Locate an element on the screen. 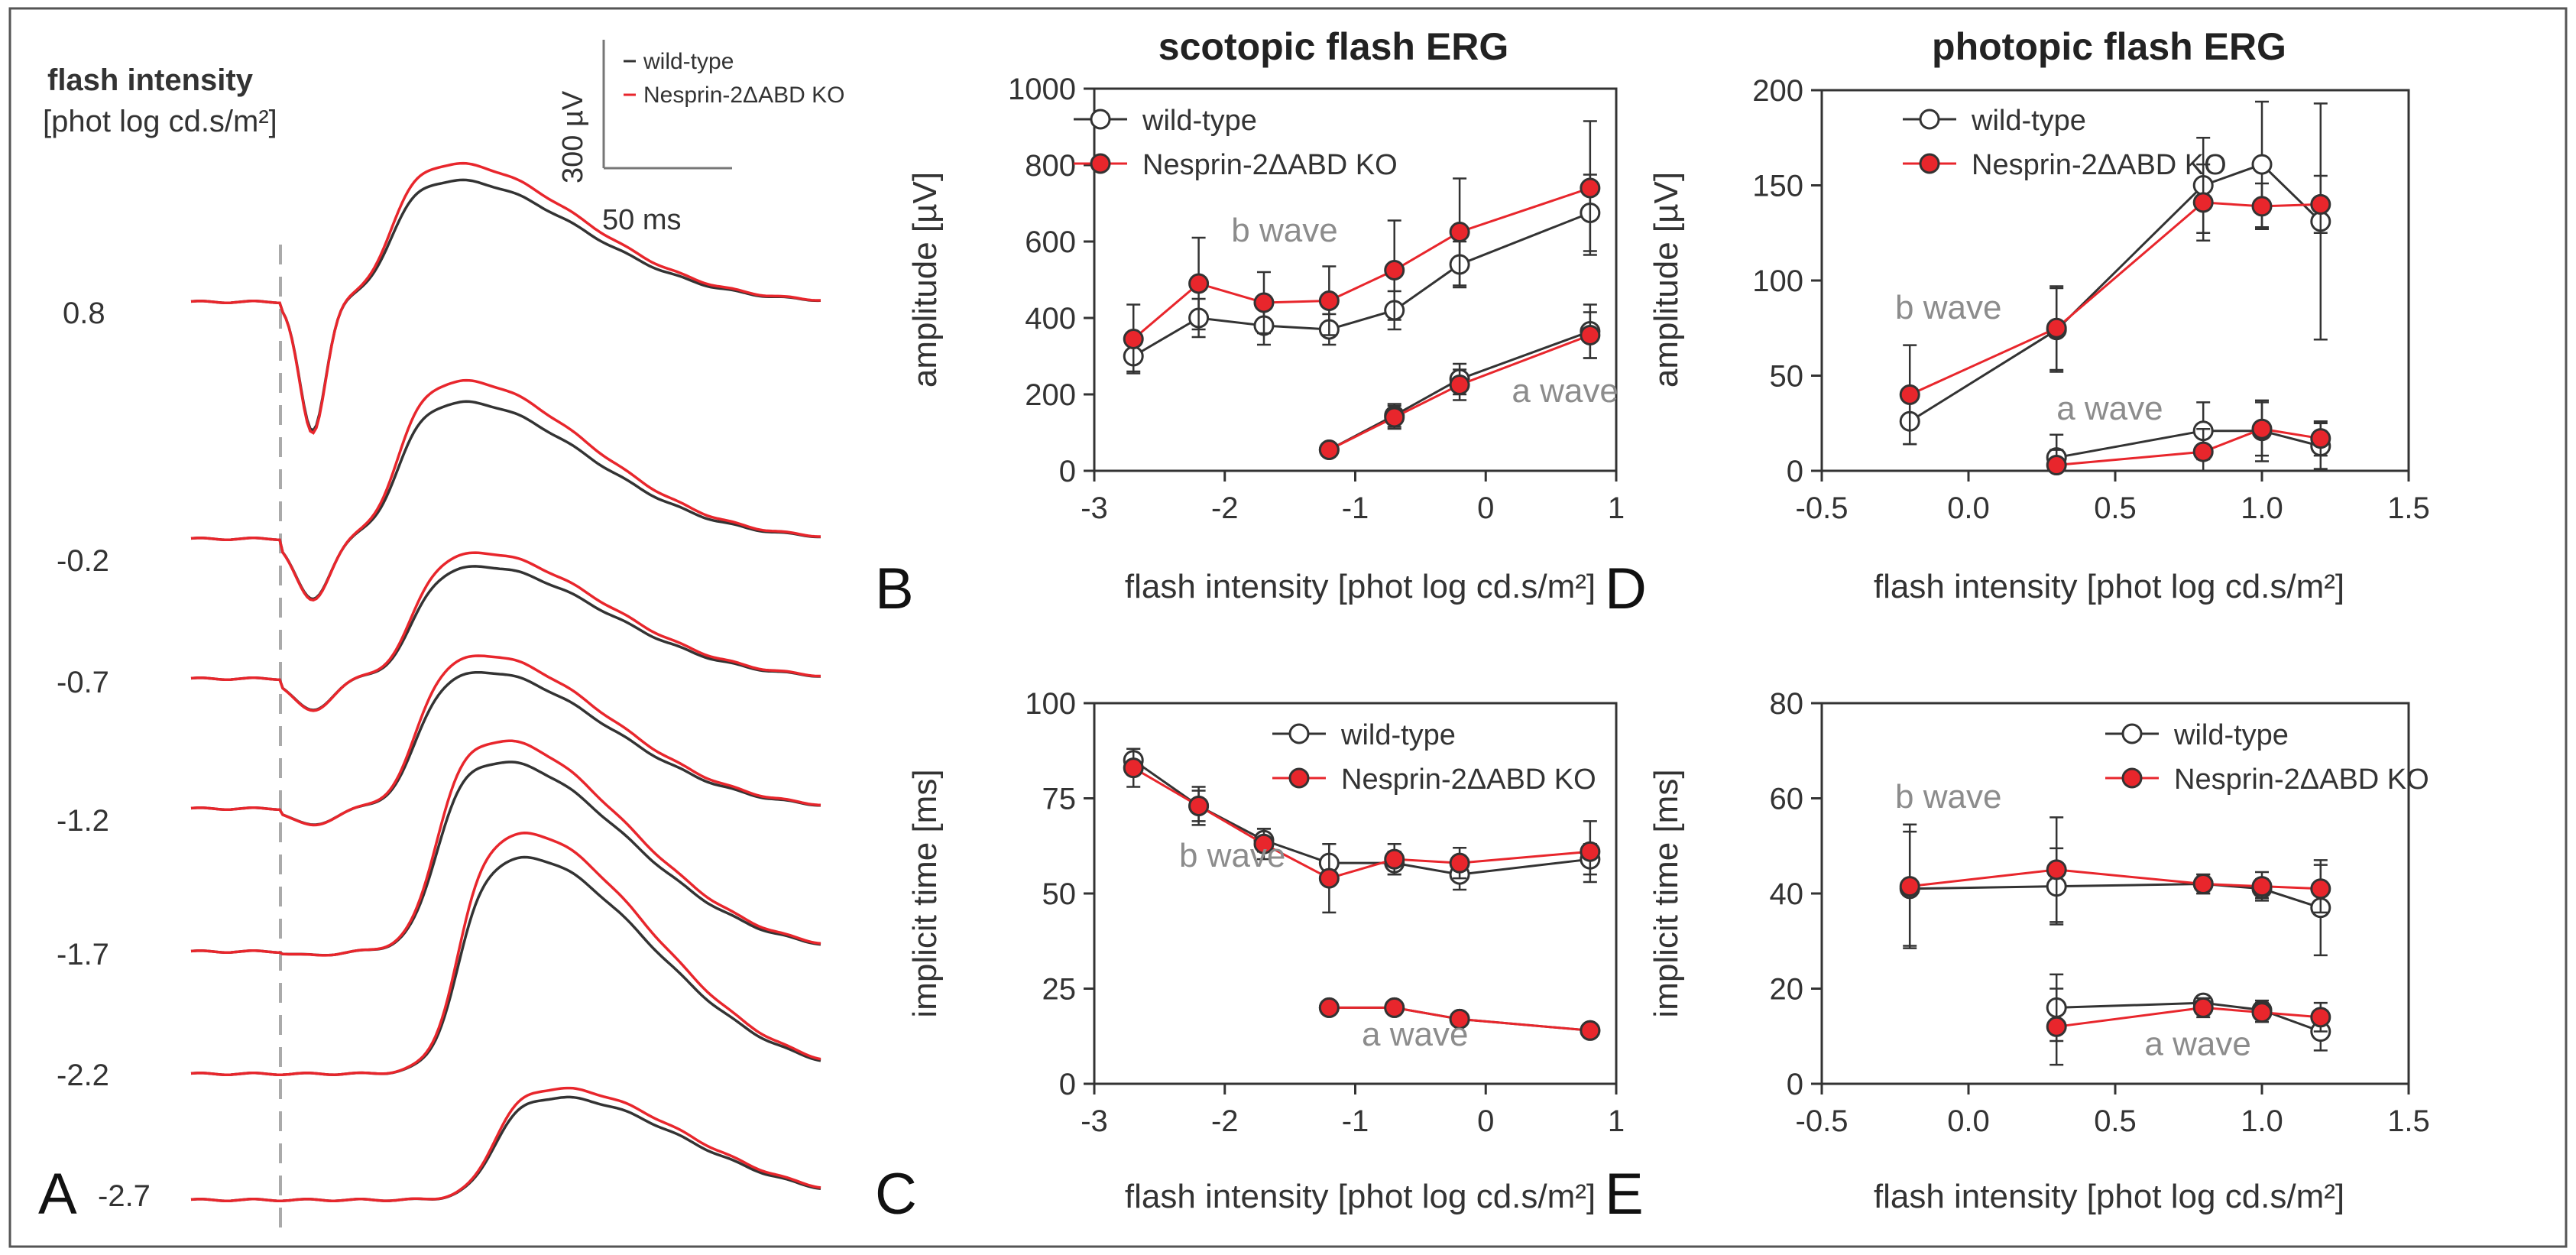  scale-bar-voltage-label: 300 µV is located at coordinates (573, 136).